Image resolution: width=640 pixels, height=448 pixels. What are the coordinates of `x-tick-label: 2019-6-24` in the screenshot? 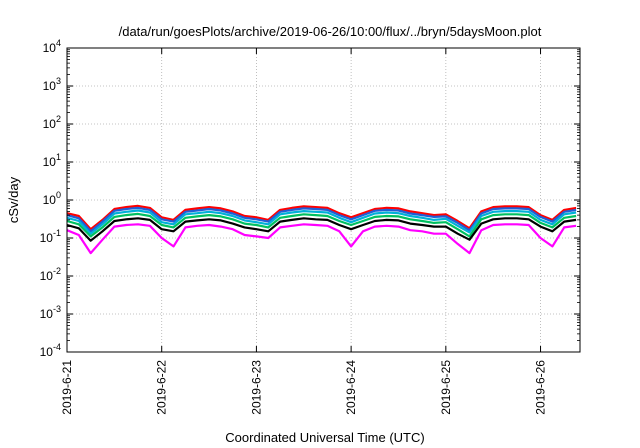 It's located at (351, 387).